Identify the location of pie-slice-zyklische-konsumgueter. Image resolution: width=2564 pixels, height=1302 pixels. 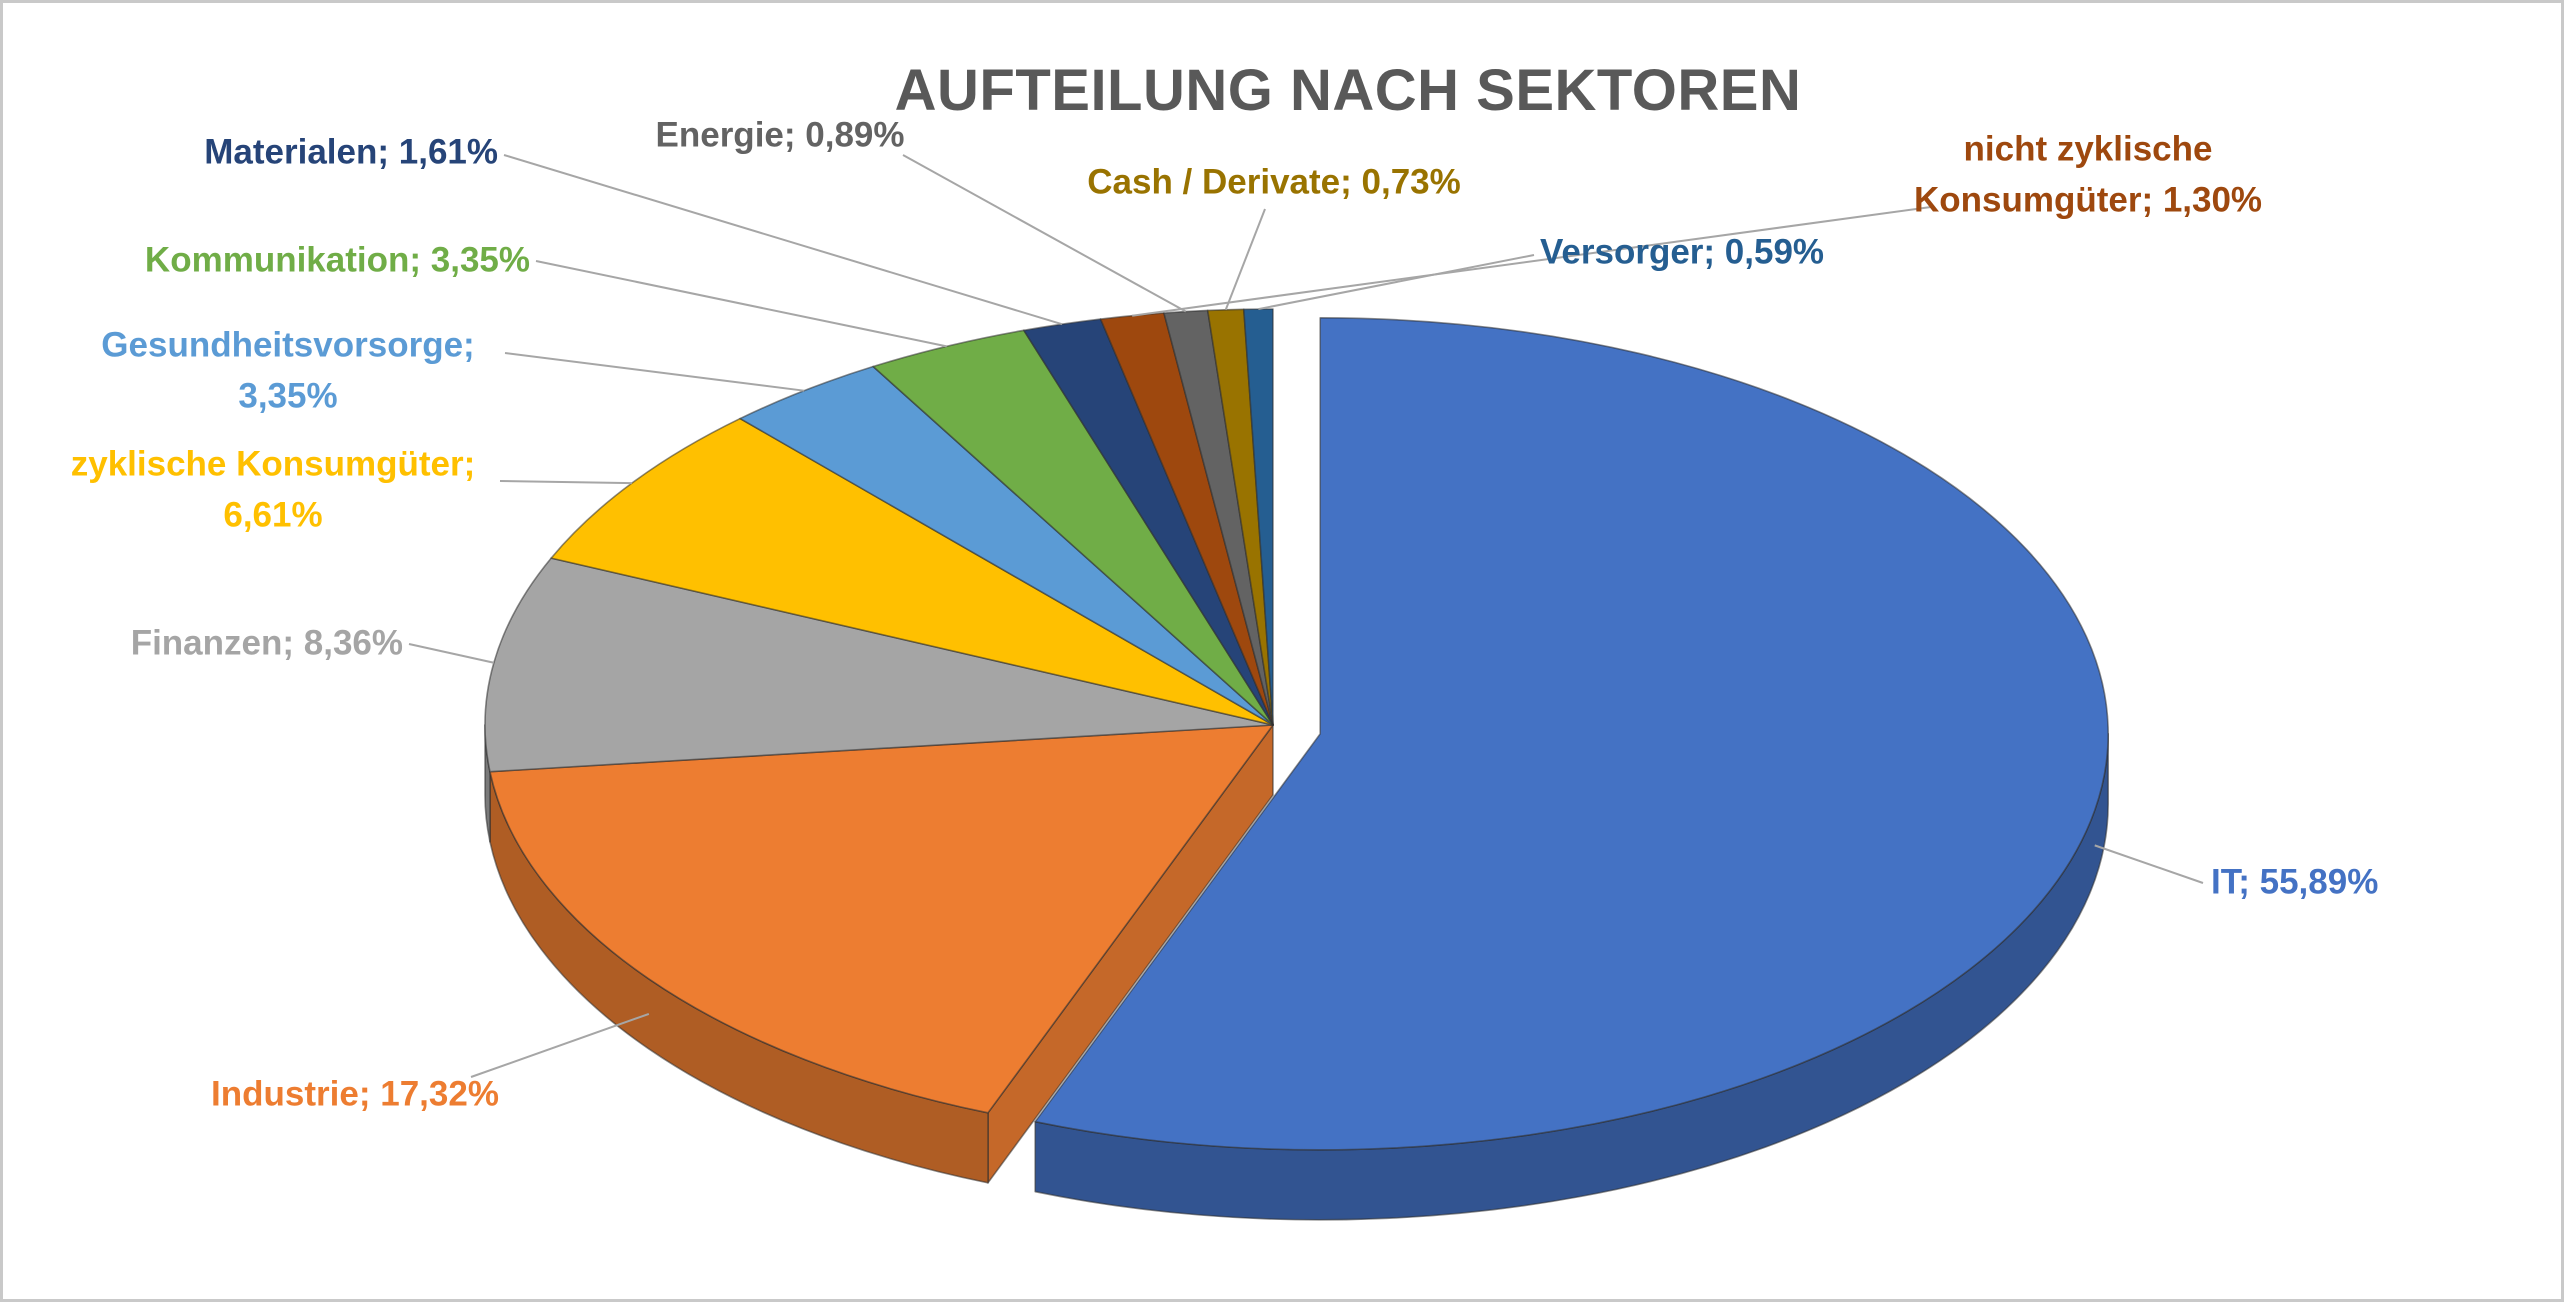
(912, 571).